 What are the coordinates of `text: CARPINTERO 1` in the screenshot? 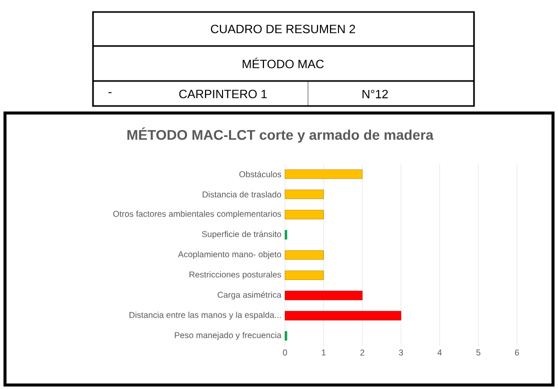 It's located at (223, 94).